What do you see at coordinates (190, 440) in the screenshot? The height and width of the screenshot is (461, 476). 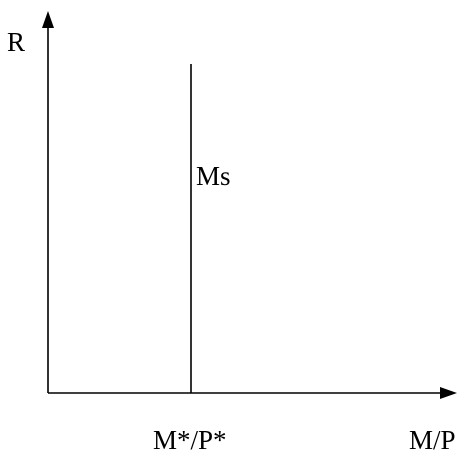 I see `equilibrium-quantity-label: M*/P*` at bounding box center [190, 440].